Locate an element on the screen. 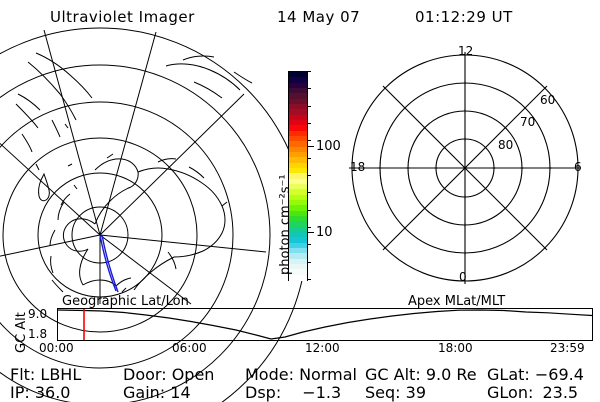  orbit-altitude-trace is located at coordinates (324, 324).